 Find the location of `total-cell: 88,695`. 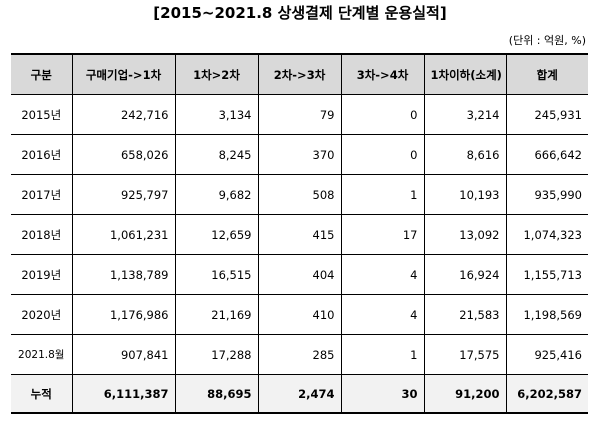

total-cell: 88,695 is located at coordinates (216, 394).